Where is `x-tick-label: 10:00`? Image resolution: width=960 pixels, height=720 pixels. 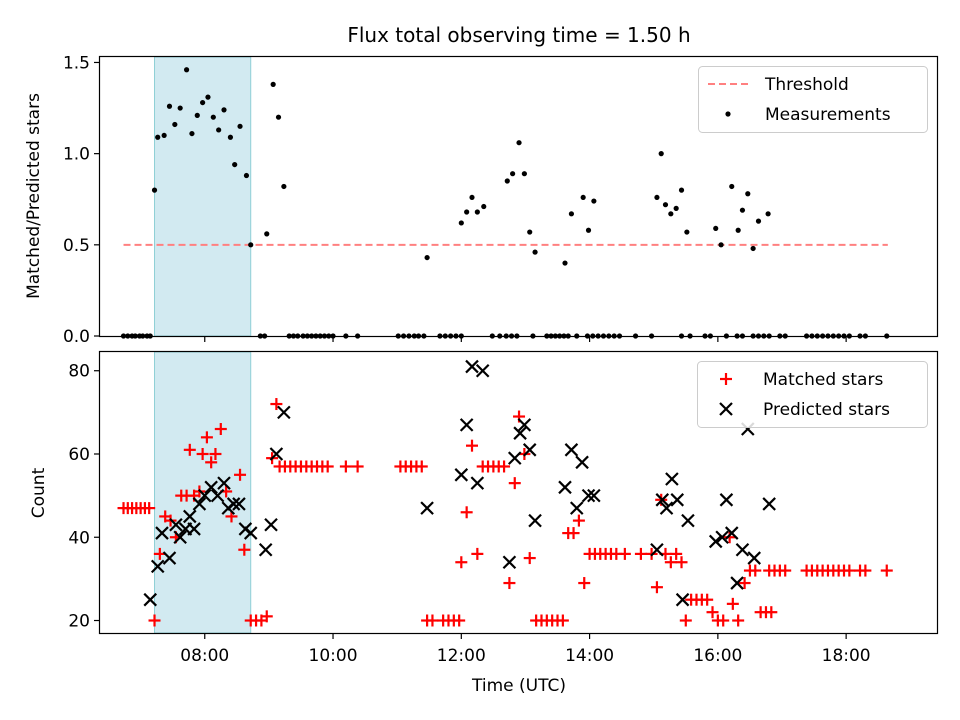
x-tick-label: 10:00 is located at coordinates (333, 656).